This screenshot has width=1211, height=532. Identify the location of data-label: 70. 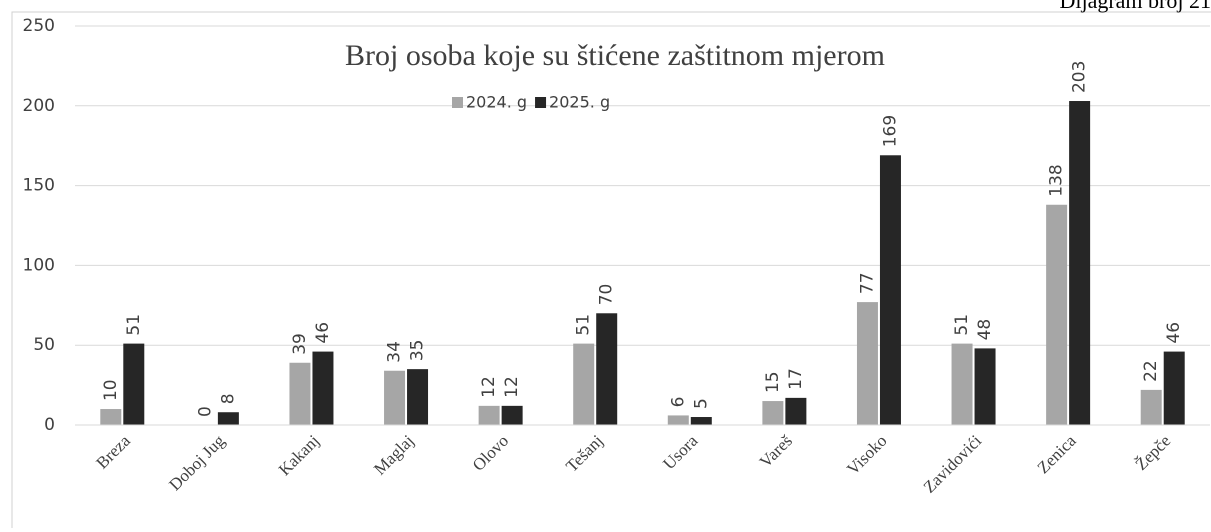
(607, 295).